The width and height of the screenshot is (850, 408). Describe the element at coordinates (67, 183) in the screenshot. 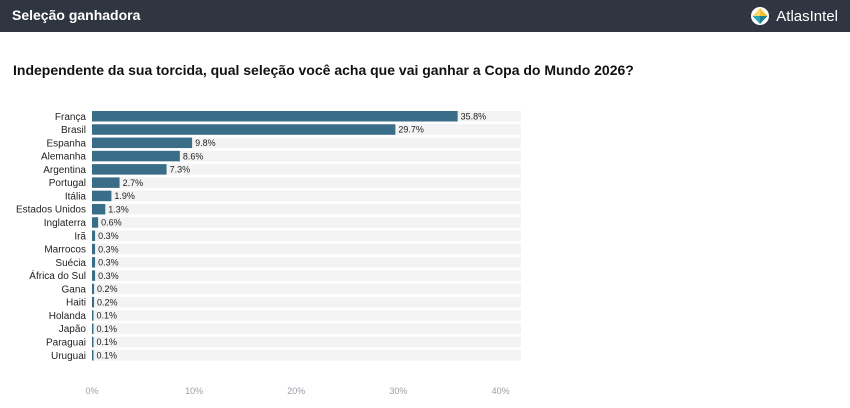

I see `category-label: Portugal` at that location.